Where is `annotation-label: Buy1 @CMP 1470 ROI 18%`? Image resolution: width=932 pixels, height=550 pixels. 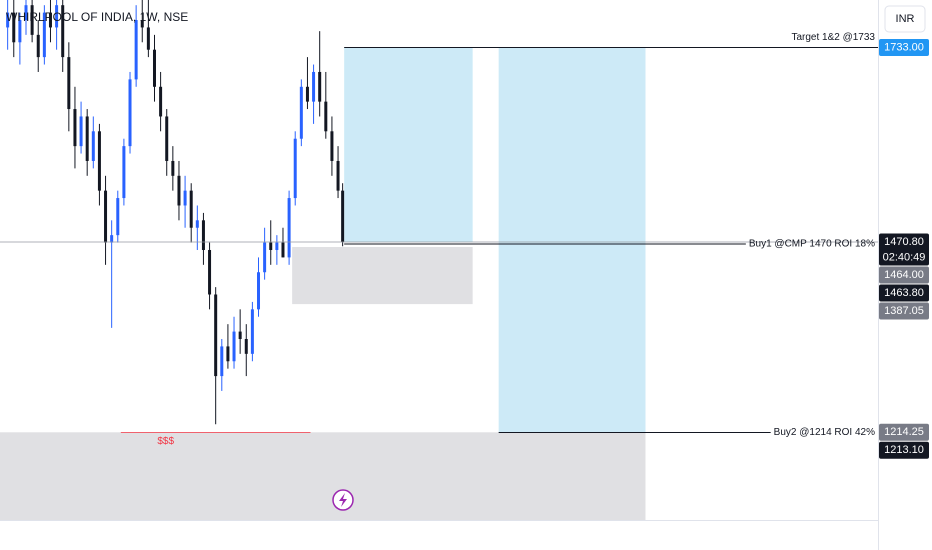 annotation-label: Buy1 @CMP 1470 ROI 18% is located at coordinates (812, 244).